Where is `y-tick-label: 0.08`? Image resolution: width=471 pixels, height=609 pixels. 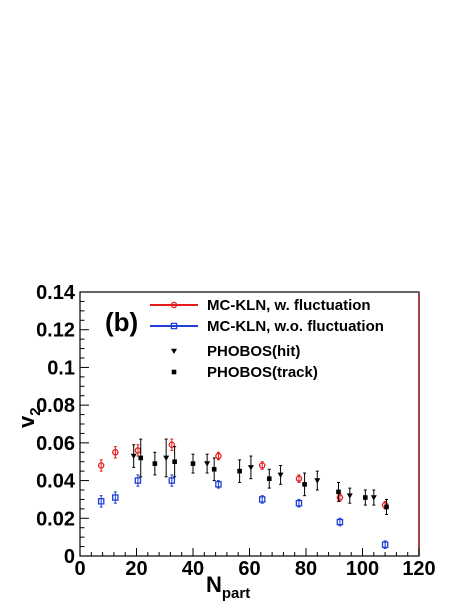 y-tick-label: 0.08 is located at coordinates (55, 406).